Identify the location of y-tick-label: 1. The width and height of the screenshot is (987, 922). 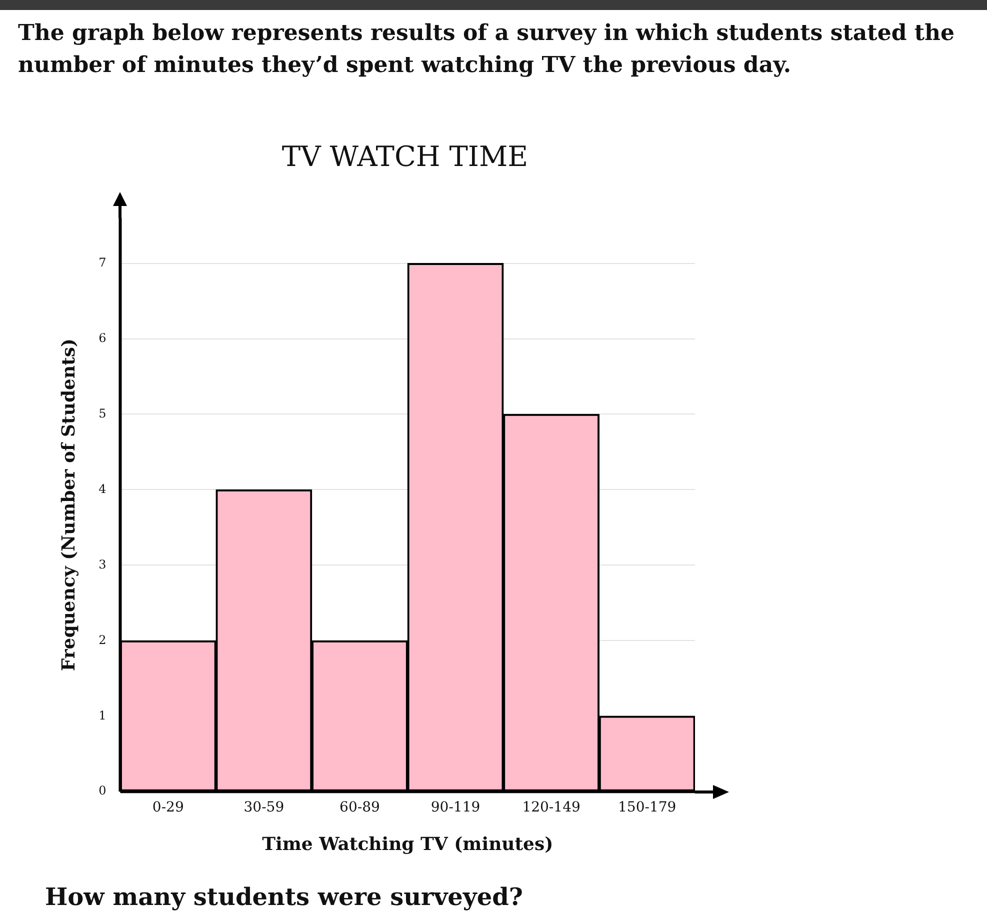
(102, 715).